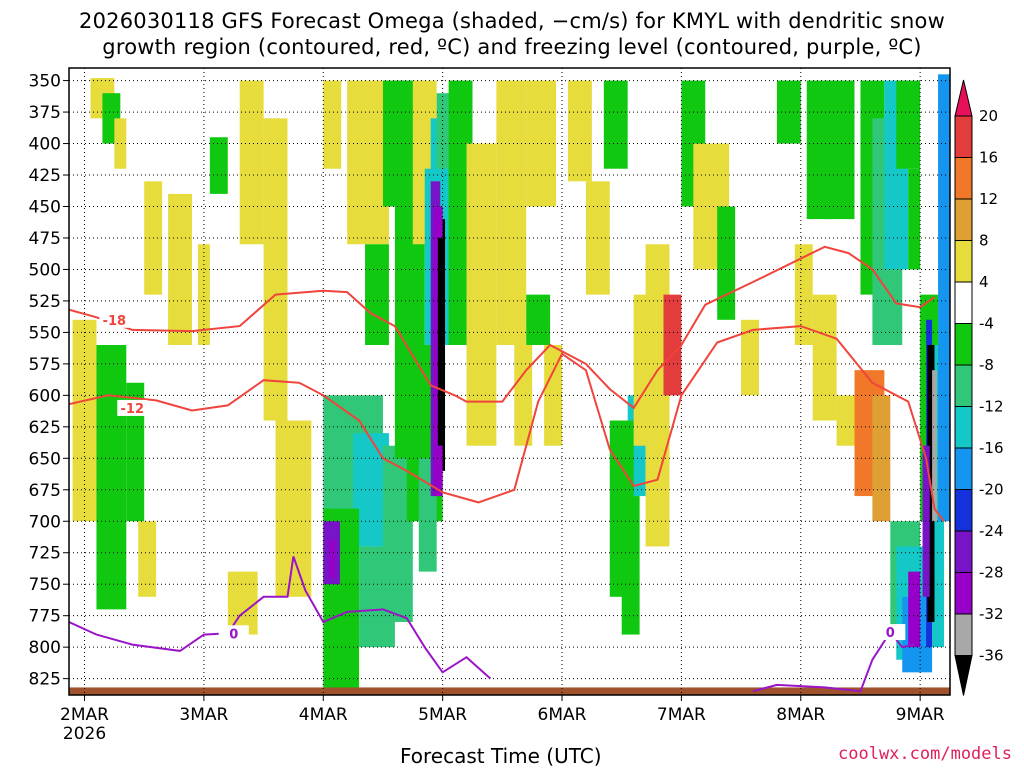 This screenshot has height=768, width=1024. I want to click on colorbar-tick-label: 20, so click(988, 116).